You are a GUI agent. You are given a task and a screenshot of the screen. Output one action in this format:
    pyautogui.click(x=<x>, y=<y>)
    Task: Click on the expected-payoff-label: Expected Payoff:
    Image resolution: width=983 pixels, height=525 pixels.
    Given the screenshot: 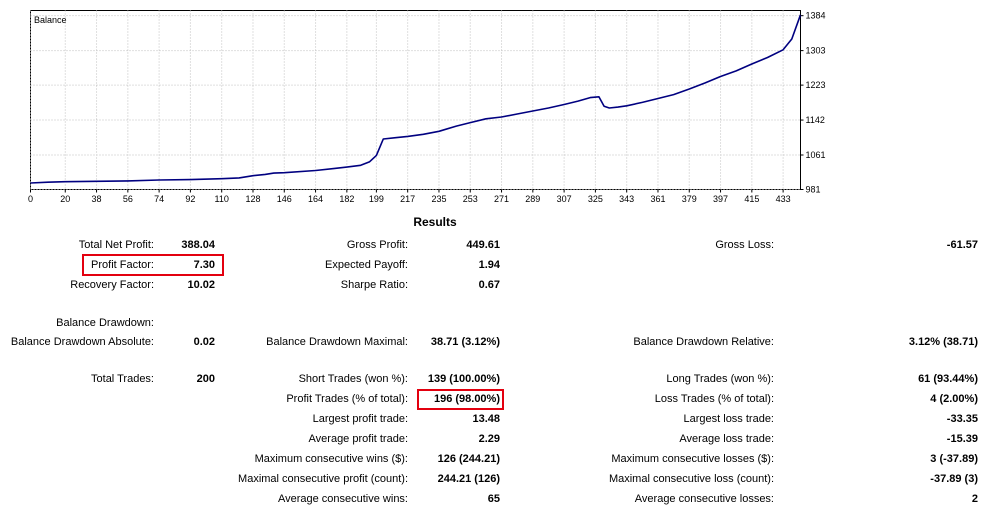 What is the action you would take?
    pyautogui.click(x=366, y=265)
    